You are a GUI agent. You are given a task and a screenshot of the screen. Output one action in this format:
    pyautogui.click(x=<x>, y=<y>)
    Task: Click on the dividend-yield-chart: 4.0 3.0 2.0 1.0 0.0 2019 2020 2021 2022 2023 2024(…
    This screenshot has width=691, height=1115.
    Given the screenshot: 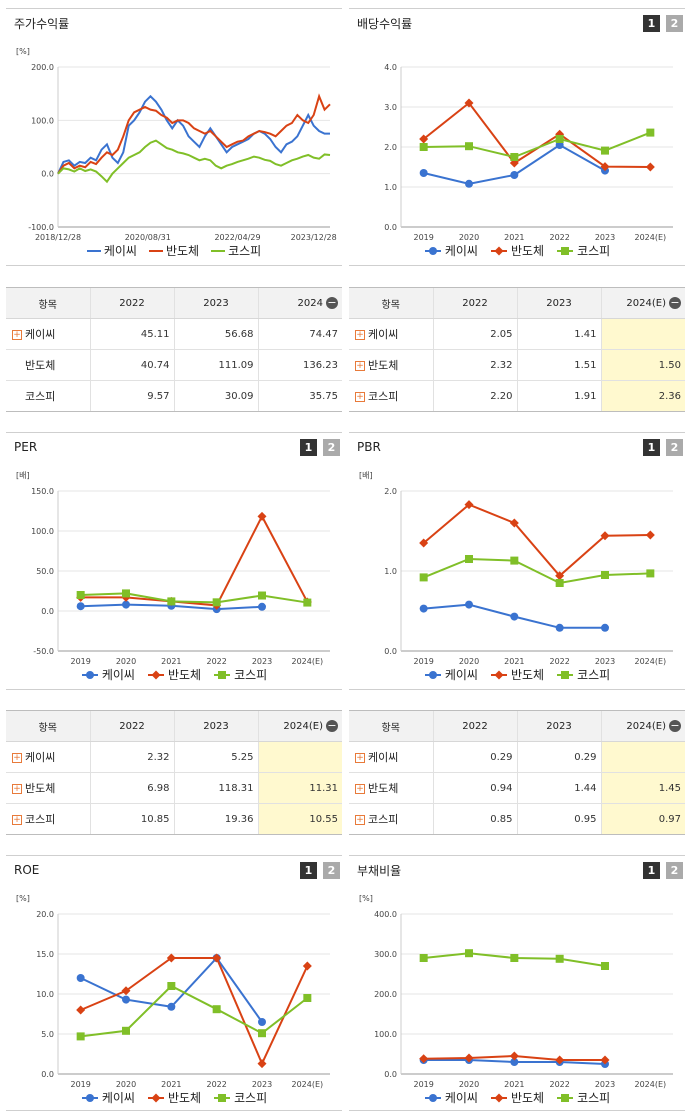 What is the action you would take?
    pyautogui.click(x=528, y=152)
    